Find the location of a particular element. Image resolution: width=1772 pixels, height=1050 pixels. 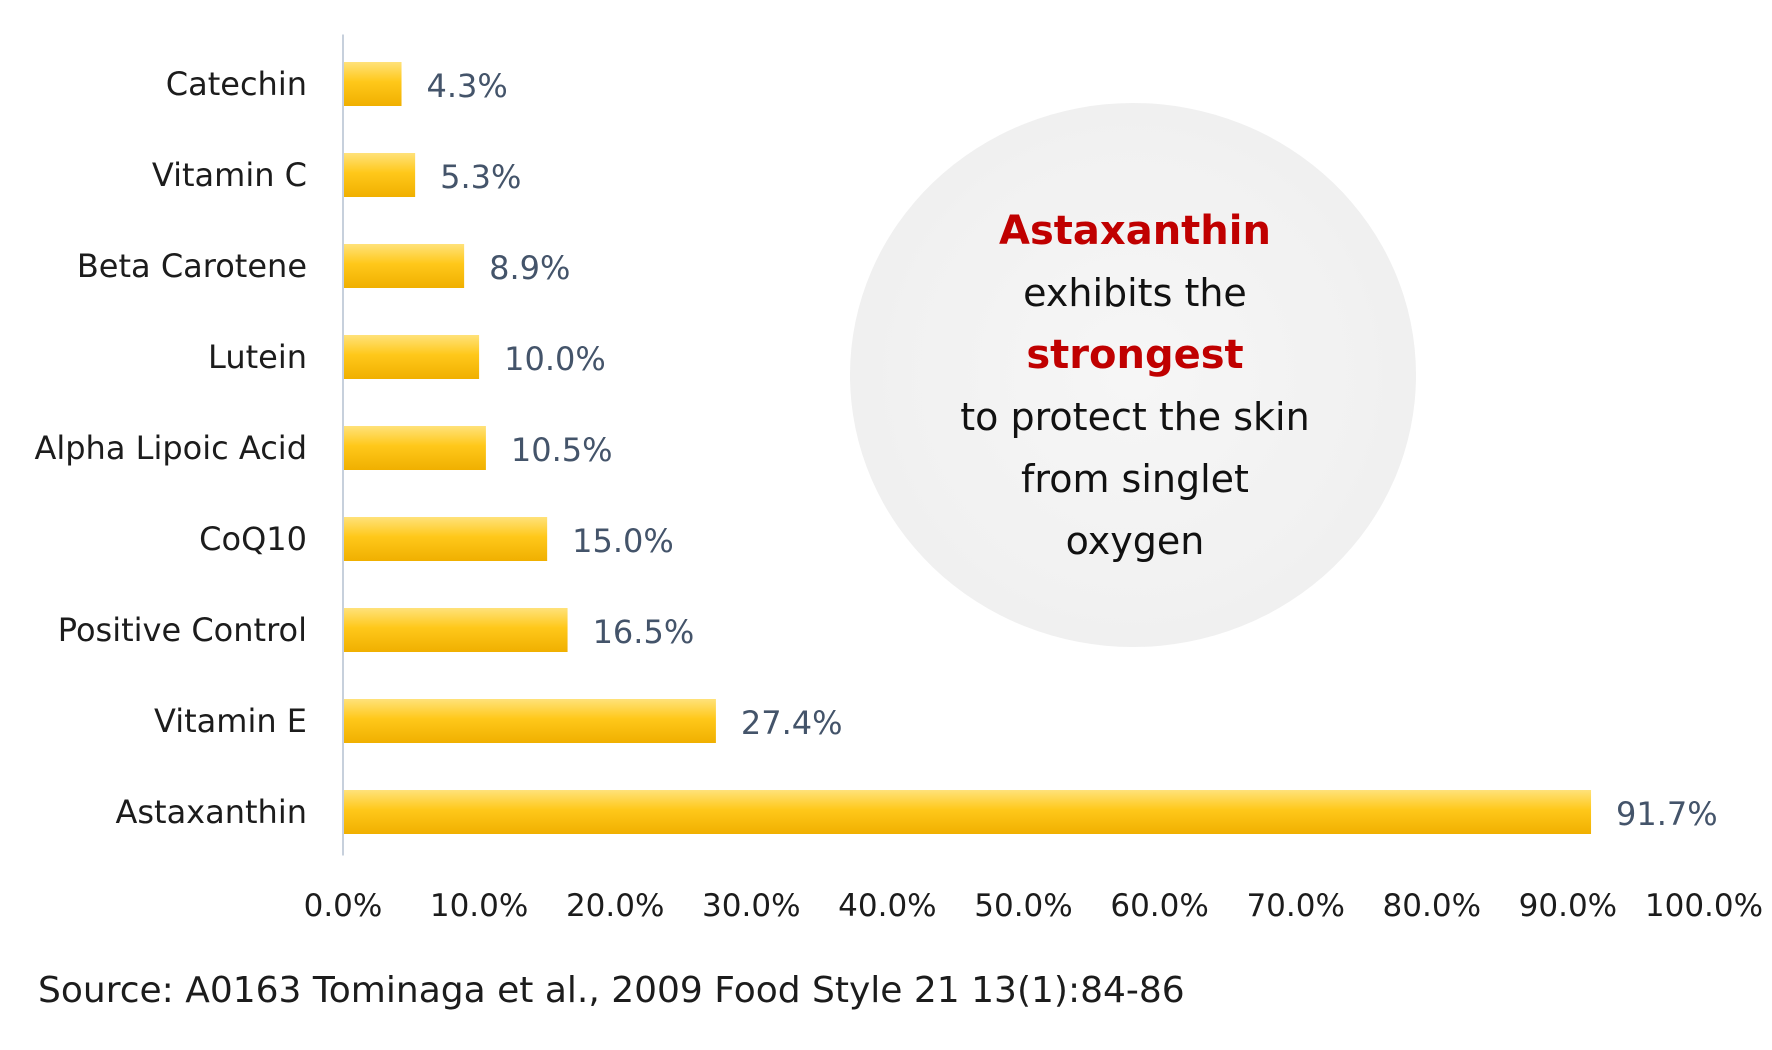

bar-positive-control is located at coordinates (456, 630).